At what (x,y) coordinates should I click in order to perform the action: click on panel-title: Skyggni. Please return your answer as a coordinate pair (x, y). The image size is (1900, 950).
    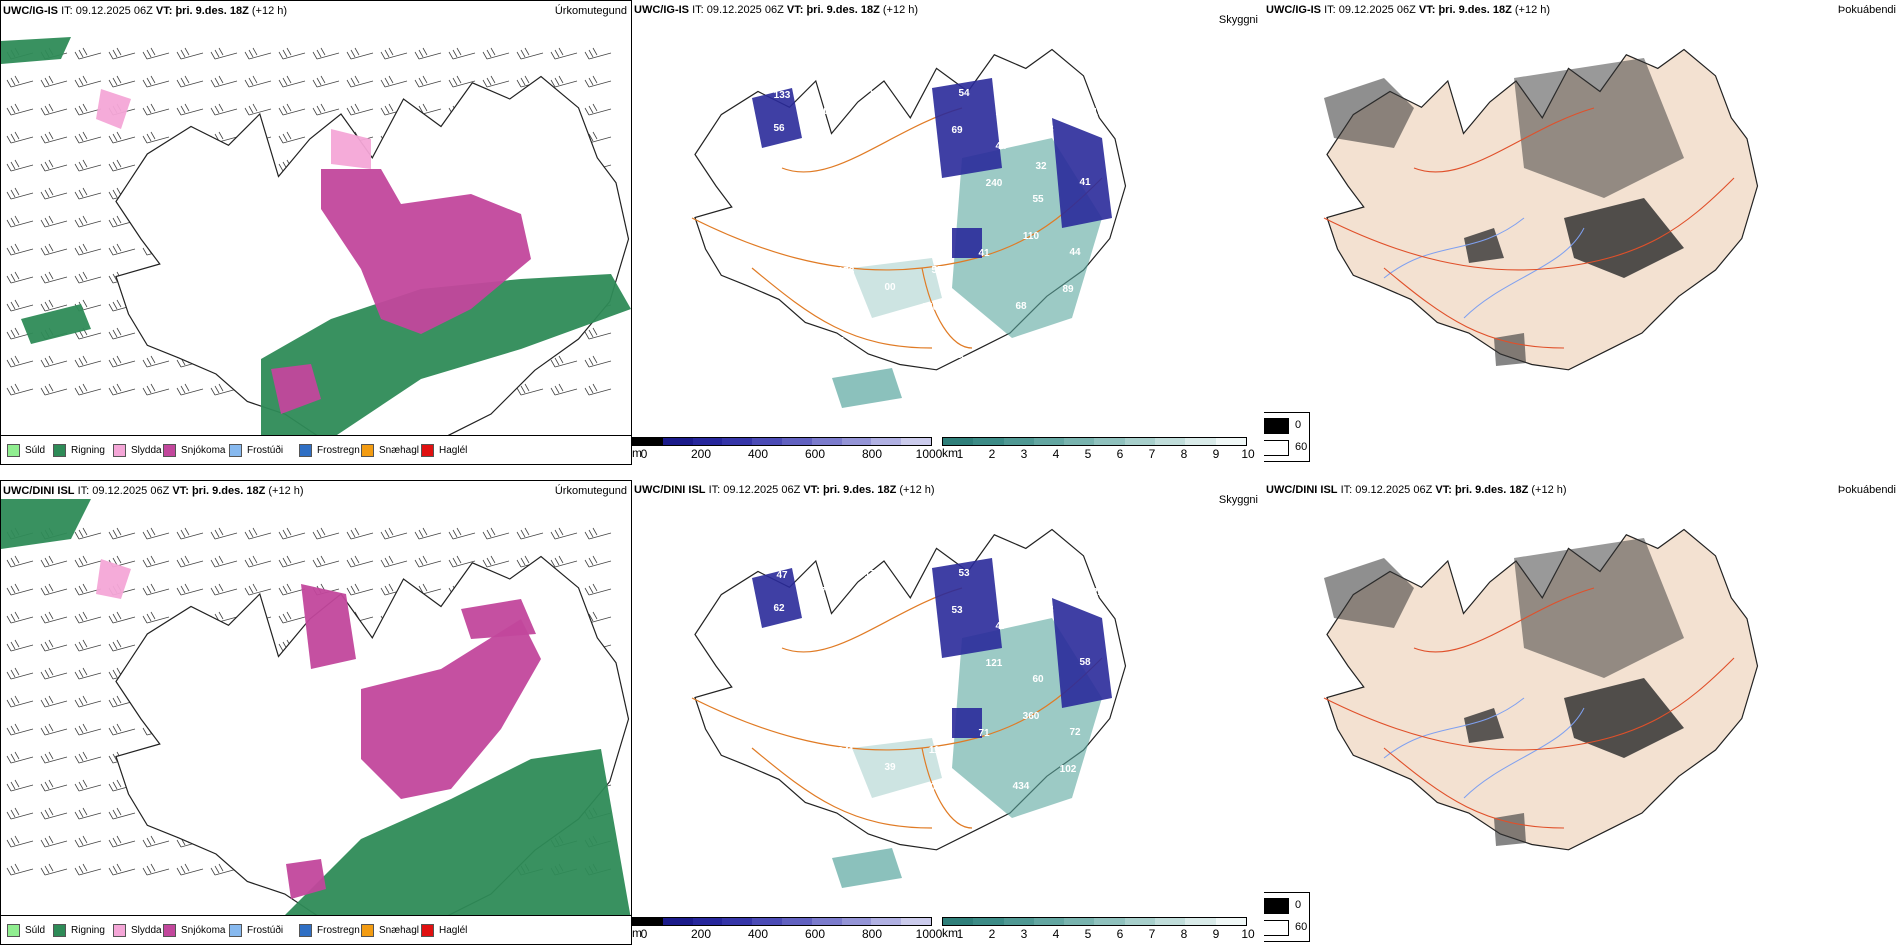
    Looking at the image, I should click on (1238, 500).